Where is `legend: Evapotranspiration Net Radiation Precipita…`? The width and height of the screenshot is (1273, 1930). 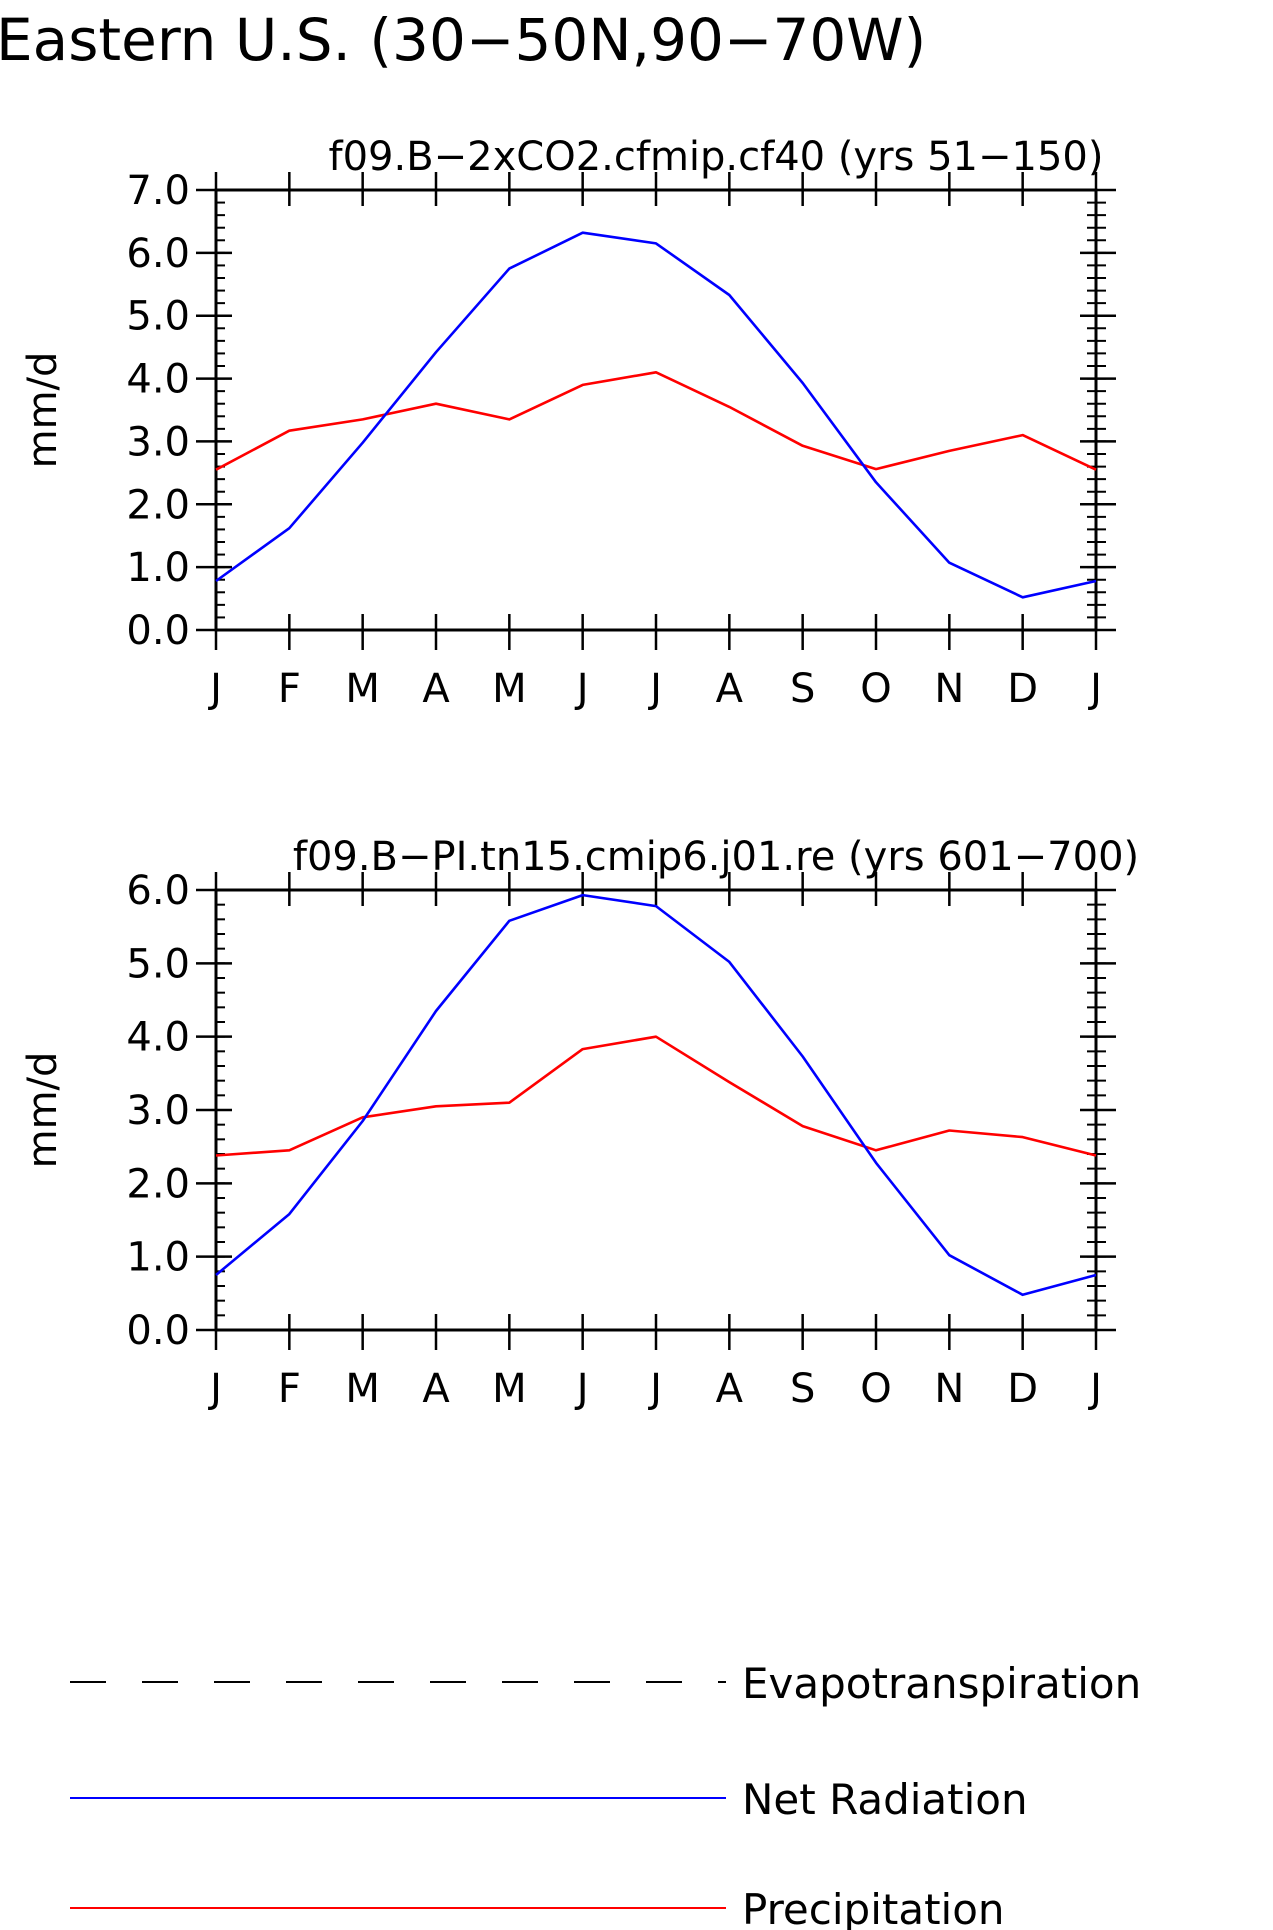
legend: Evapotranspiration Net Radiation Precipita… is located at coordinates (605, 1794).